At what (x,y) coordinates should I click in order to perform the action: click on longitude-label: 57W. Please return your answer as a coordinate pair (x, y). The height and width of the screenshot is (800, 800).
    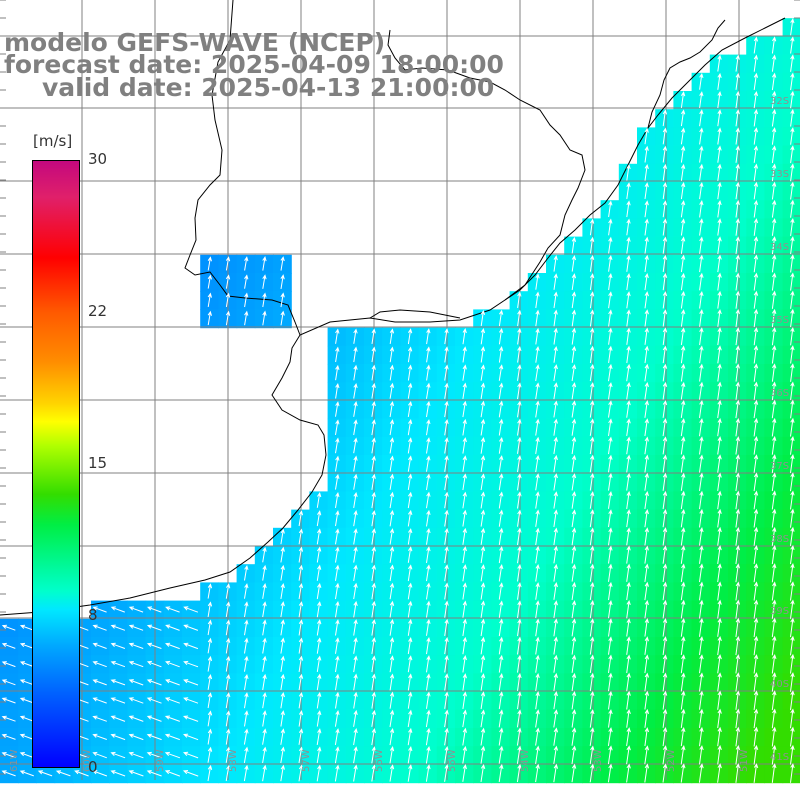
    Looking at the image, I should click on (306, 760).